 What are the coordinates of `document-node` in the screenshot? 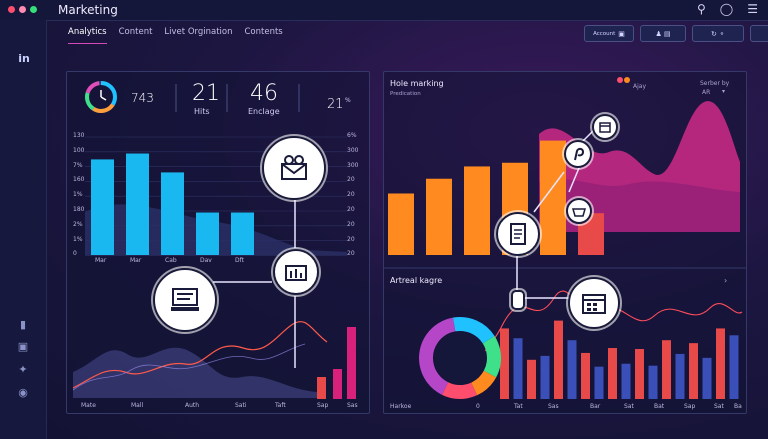 It's located at (518, 234).